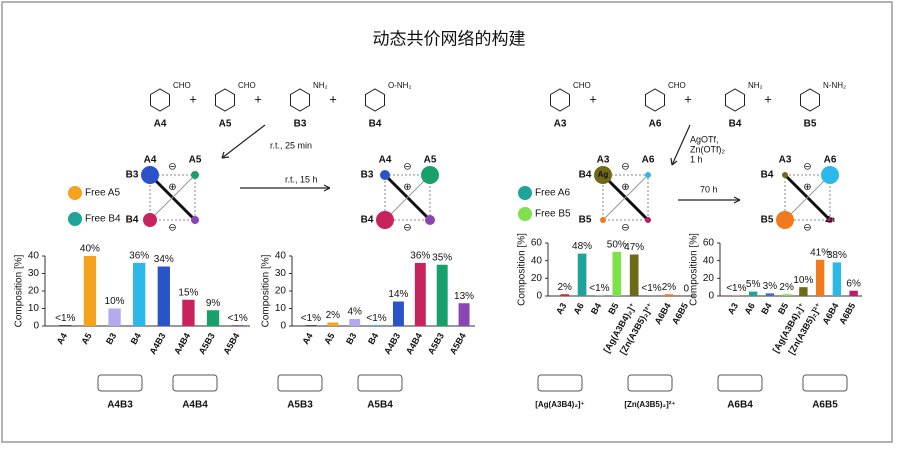  Describe the element at coordinates (853, 283) in the screenshot. I see `value-label: 6%` at that location.